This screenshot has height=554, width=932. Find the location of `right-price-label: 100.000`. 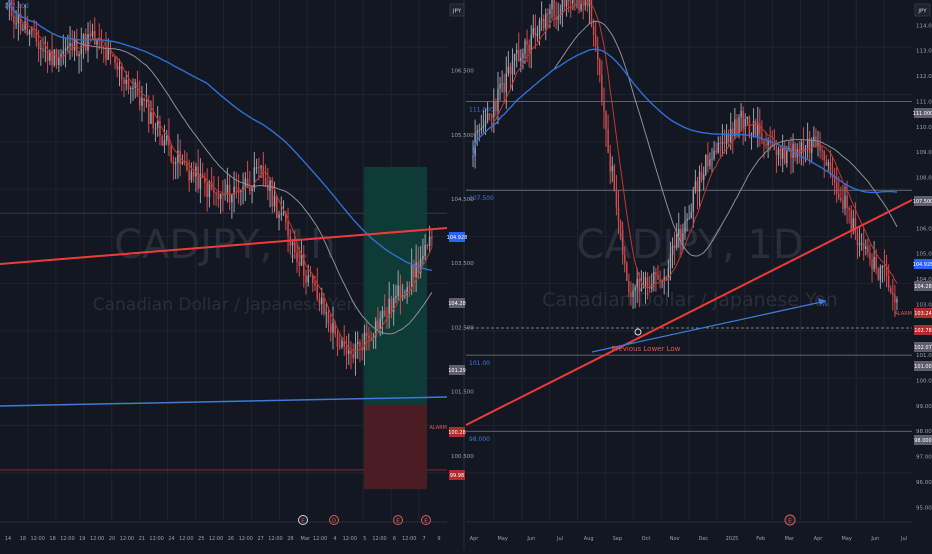

right-price-label: 100.000 is located at coordinates (924, 381).